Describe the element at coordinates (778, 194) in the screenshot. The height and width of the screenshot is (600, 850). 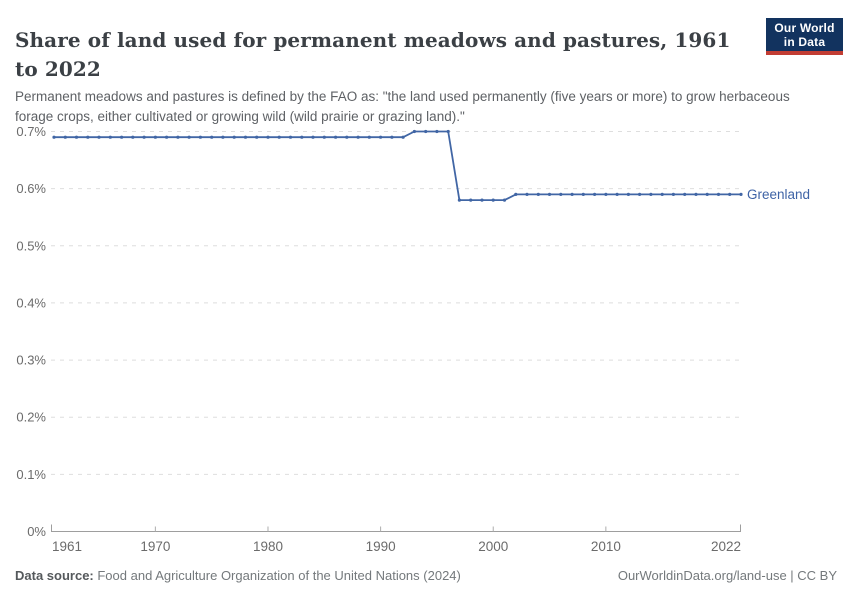
I see `entity-label-greenland: Greenland` at that location.